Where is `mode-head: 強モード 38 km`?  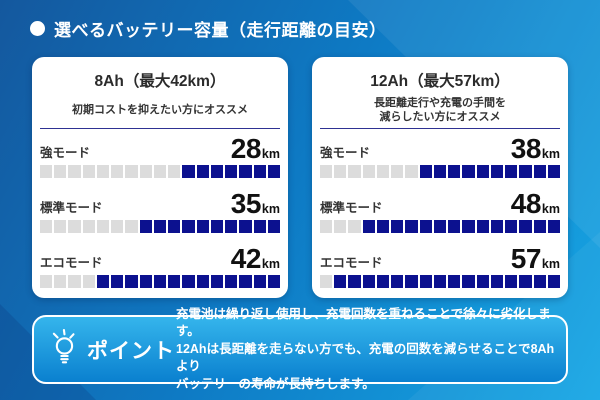
mode-head: 強モード 38 km is located at coordinates (440, 148).